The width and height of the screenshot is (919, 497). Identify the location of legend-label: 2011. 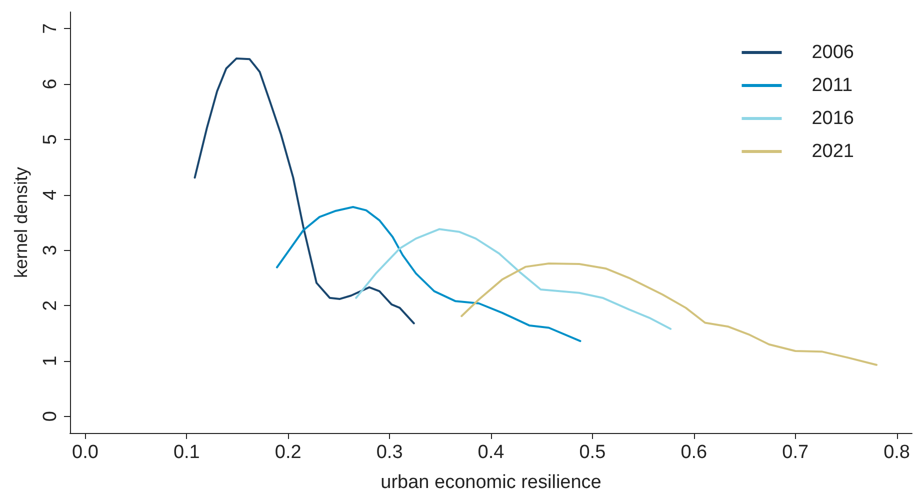
(832, 85).